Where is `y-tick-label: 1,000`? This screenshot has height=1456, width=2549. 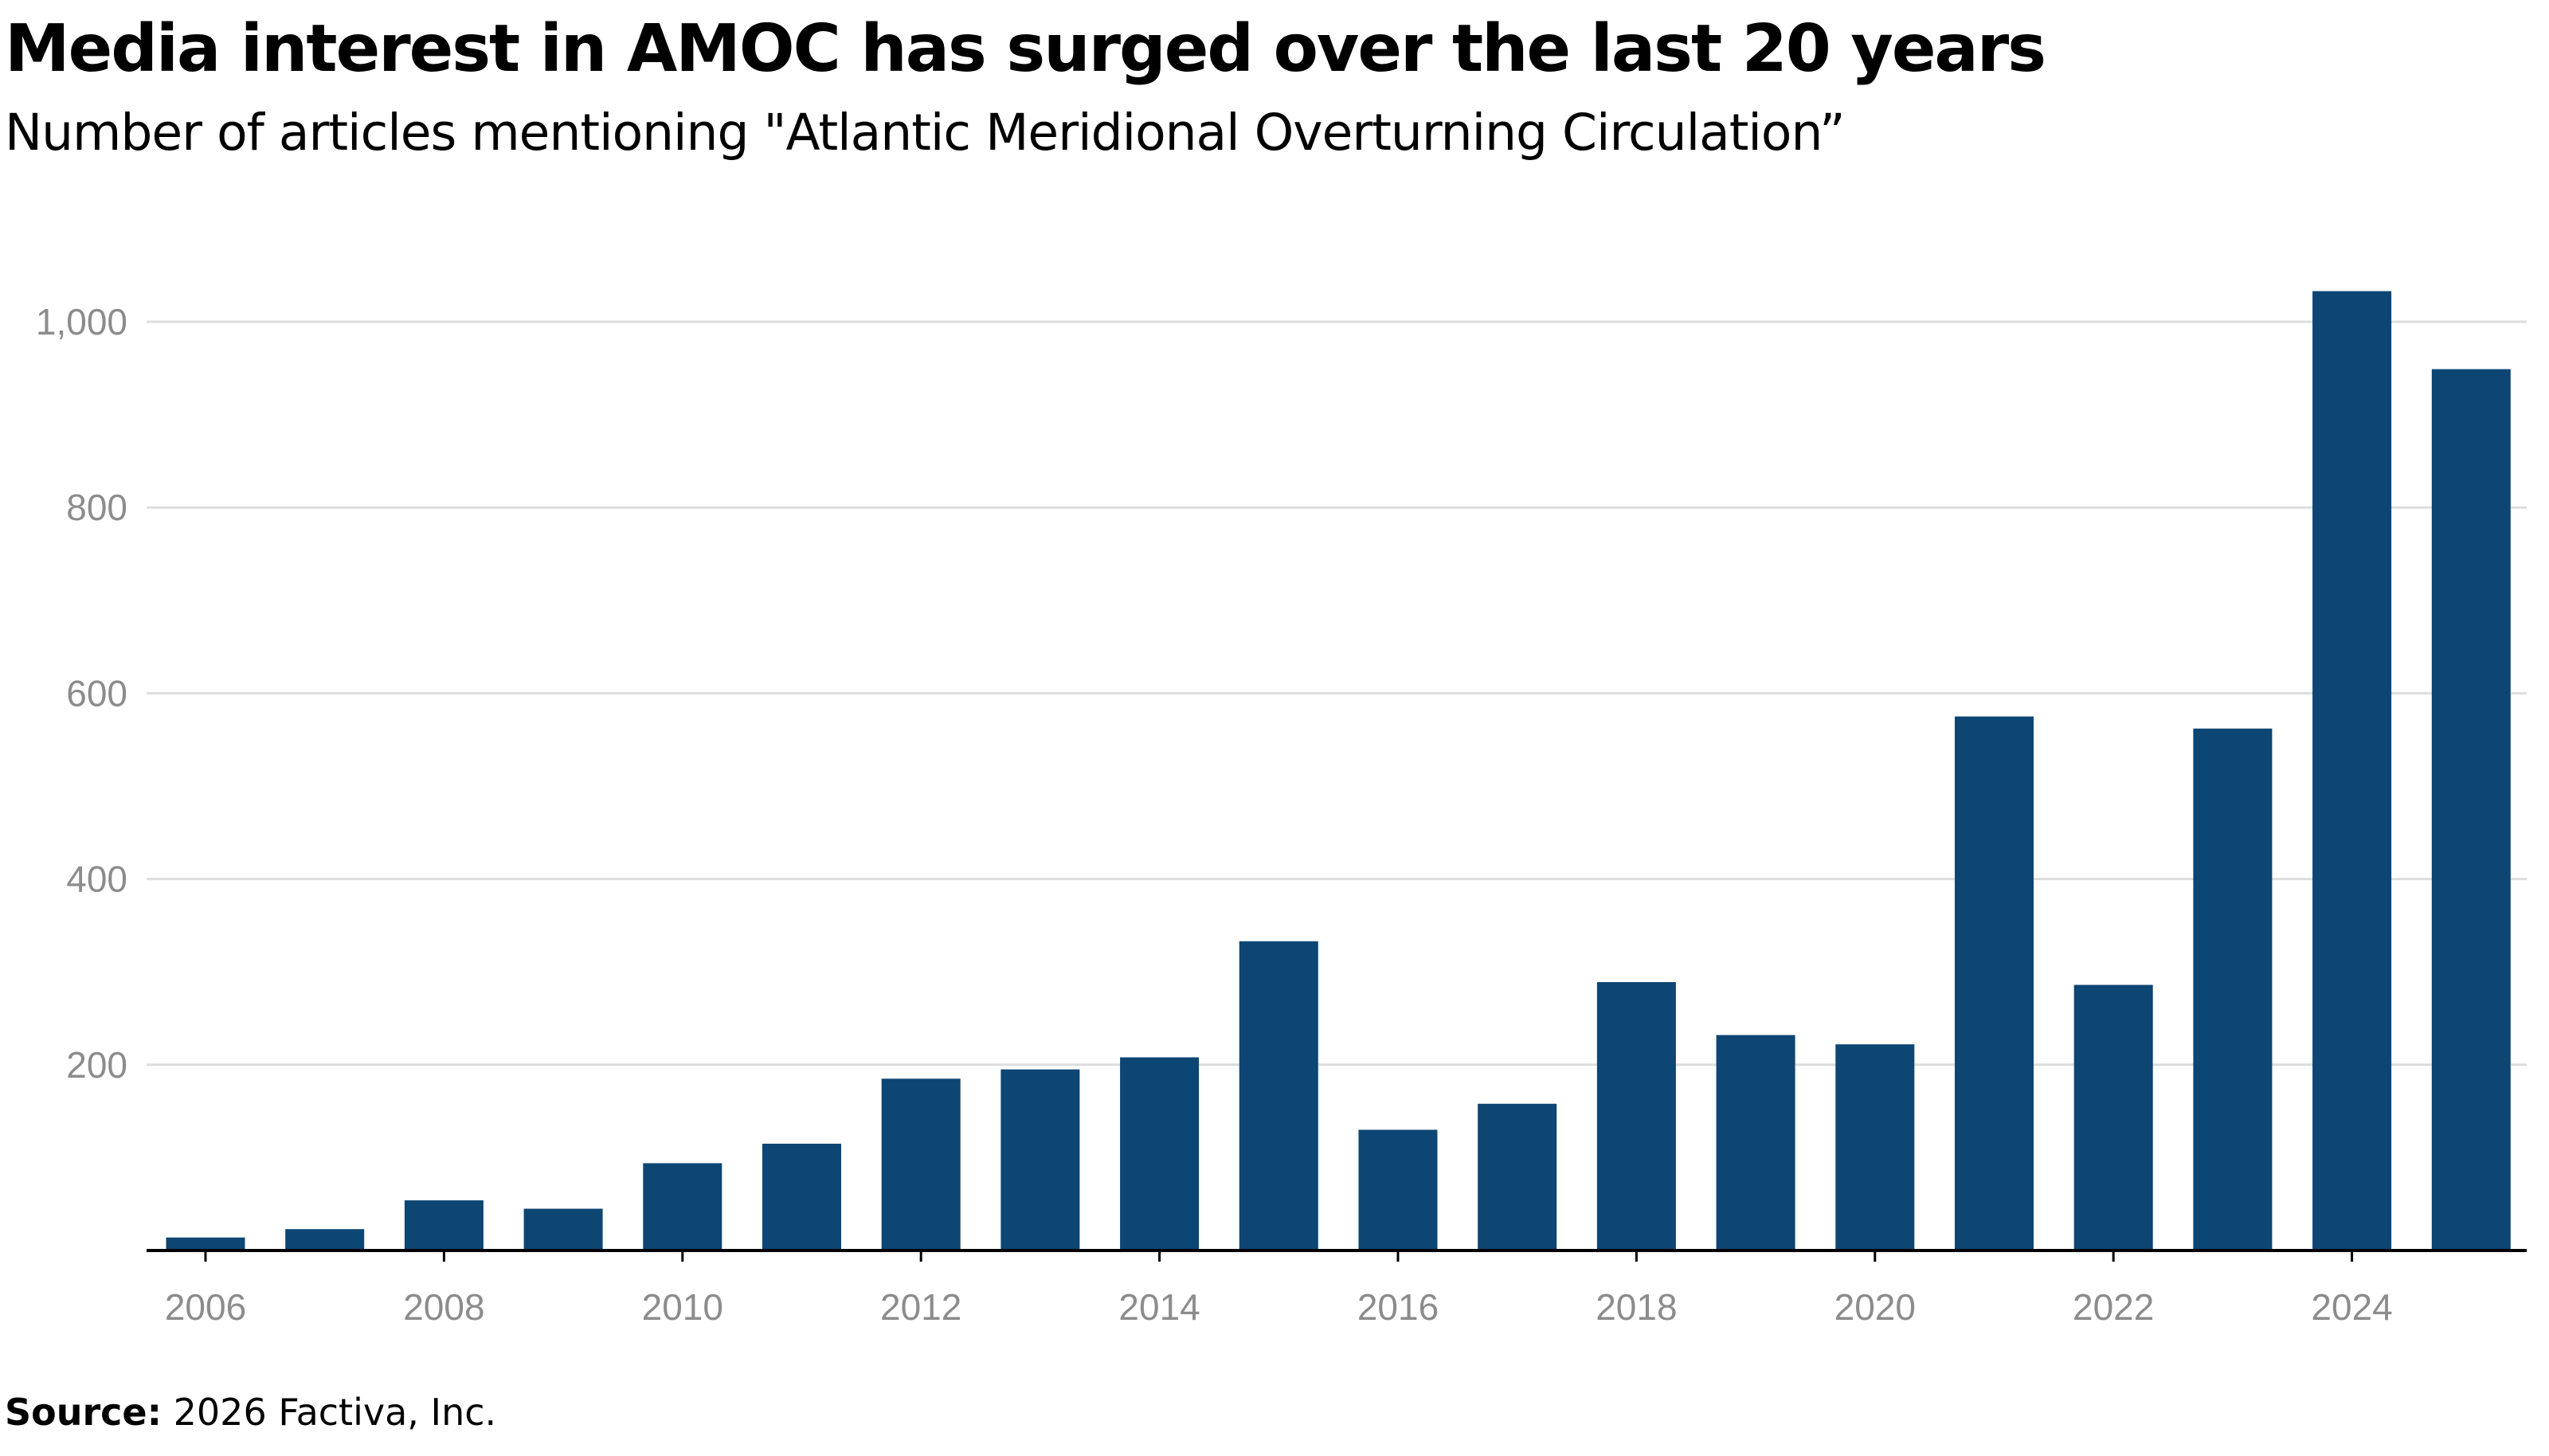
y-tick-label: 1,000 is located at coordinates (81, 321).